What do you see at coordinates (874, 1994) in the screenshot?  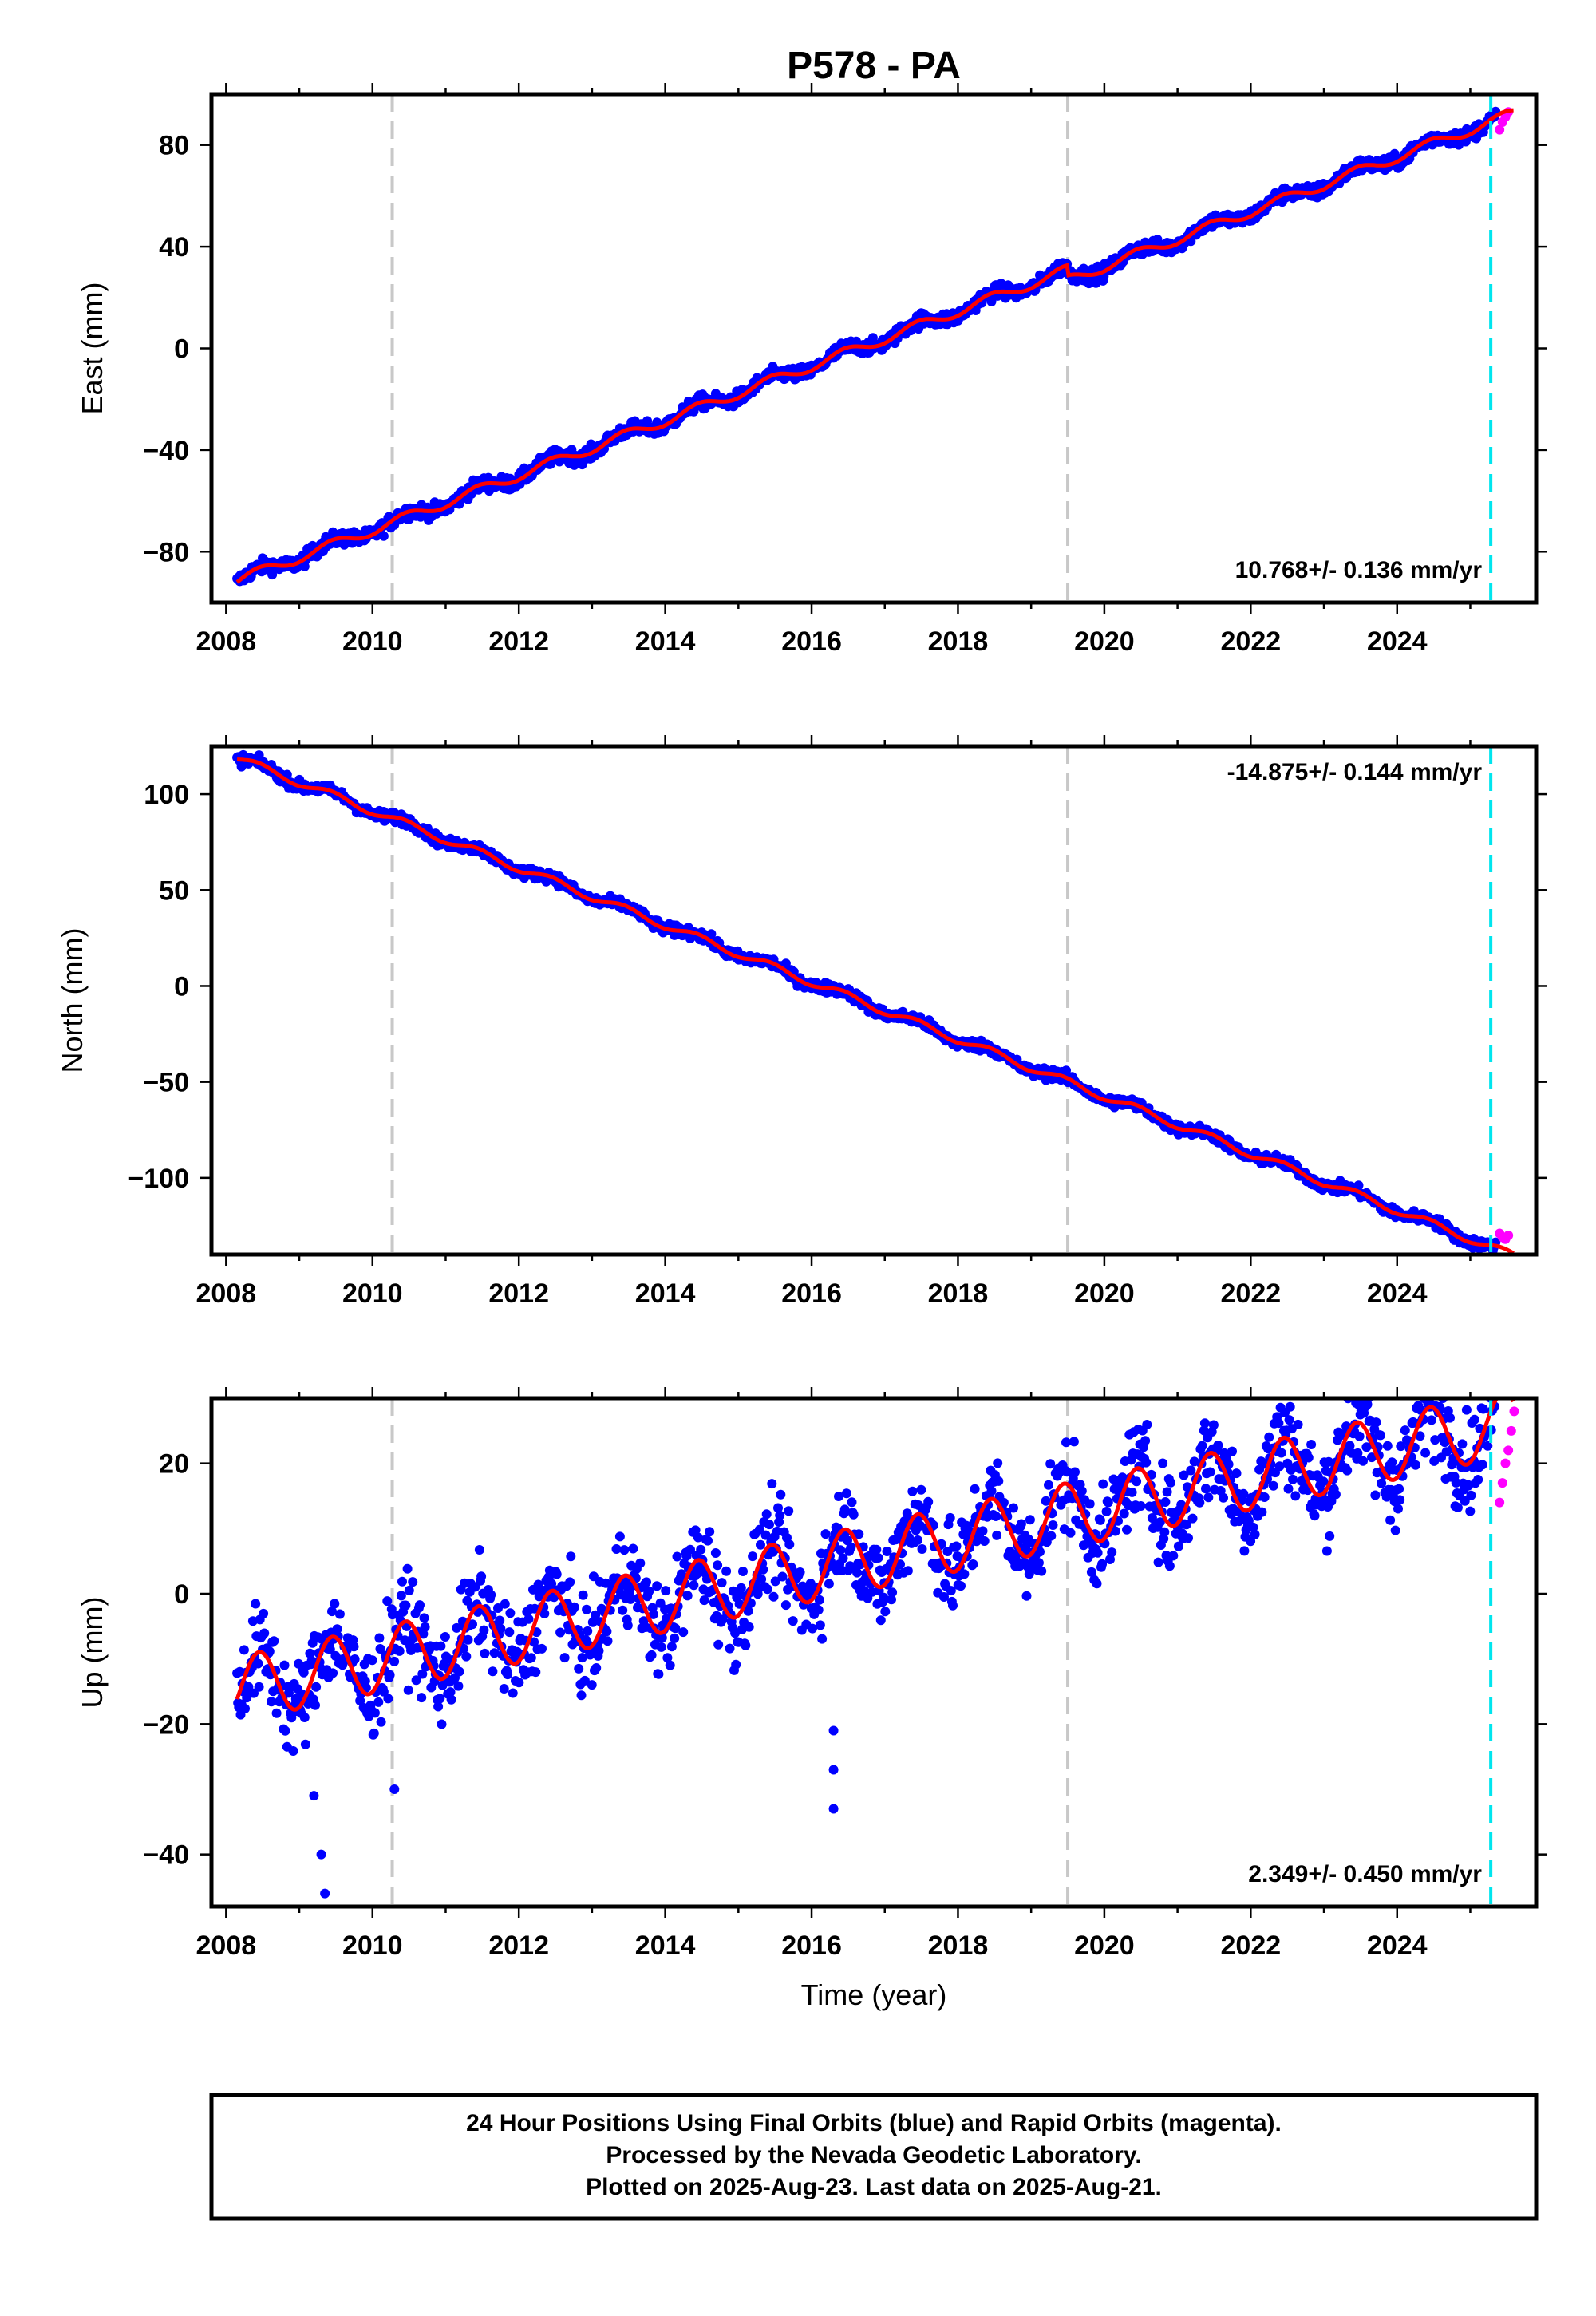 I see `x-axis-label: Time (year)` at bounding box center [874, 1994].